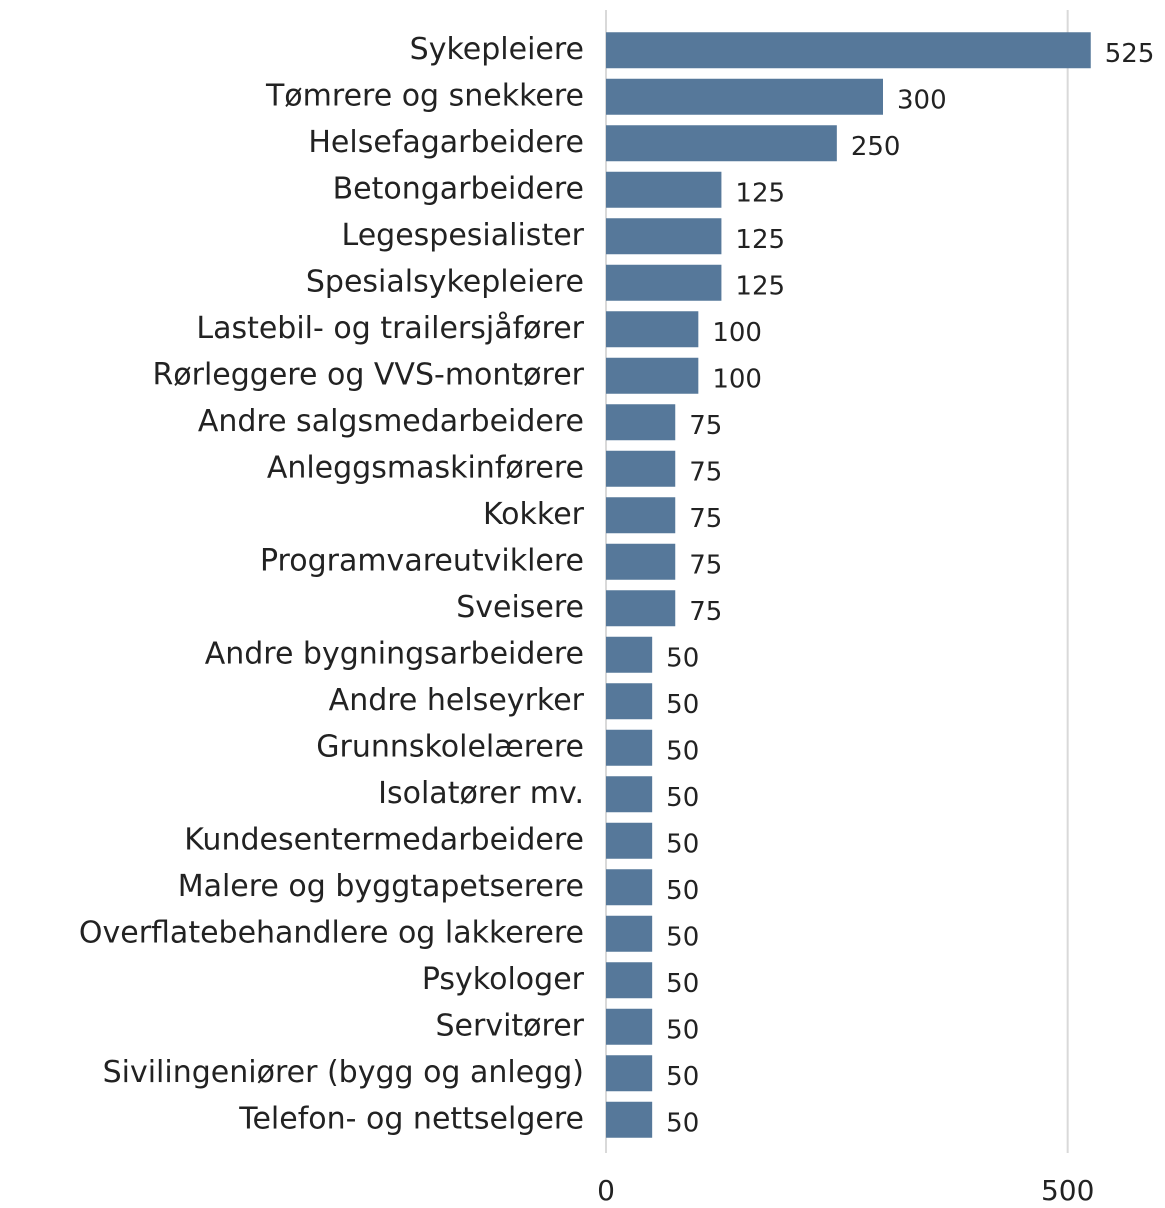 Image resolution: width=1165 pixels, height=1208 pixels. Describe the element at coordinates (331, 932) in the screenshot. I see `y-tick-label: Overflatebehandlere og lakkerere` at that location.